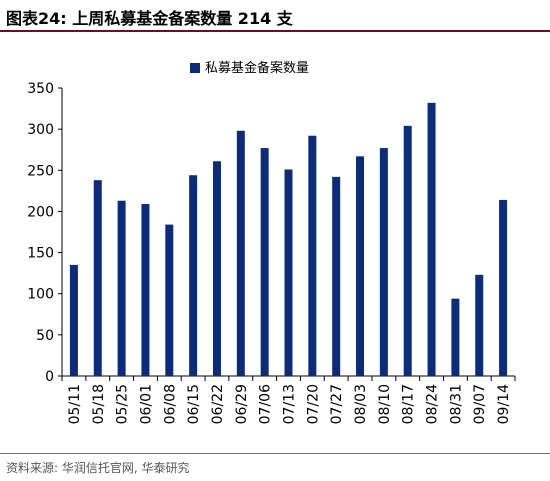 The width and height of the screenshot is (550, 481). I want to click on x-tick-label: 05/11, so click(75, 404).